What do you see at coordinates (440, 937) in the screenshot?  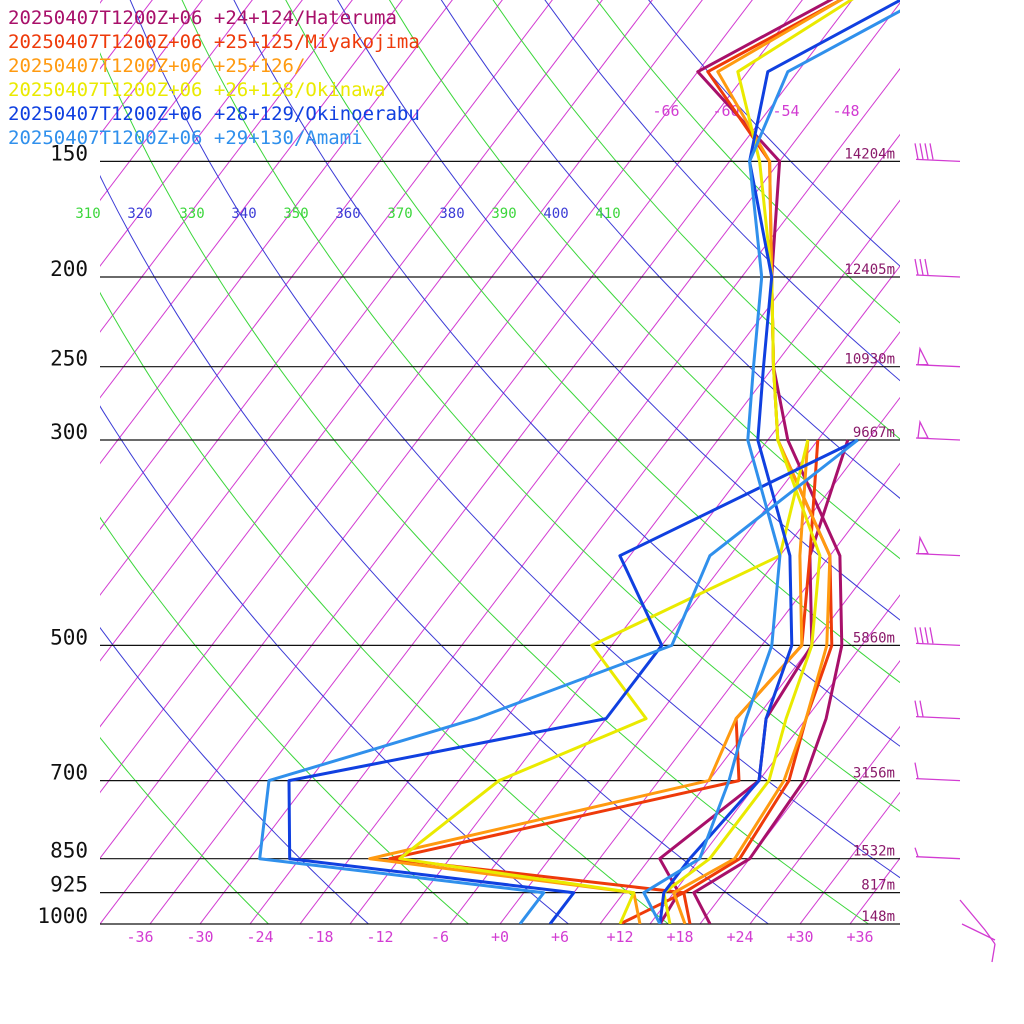 I see `x-tick-label: -6` at bounding box center [440, 937].